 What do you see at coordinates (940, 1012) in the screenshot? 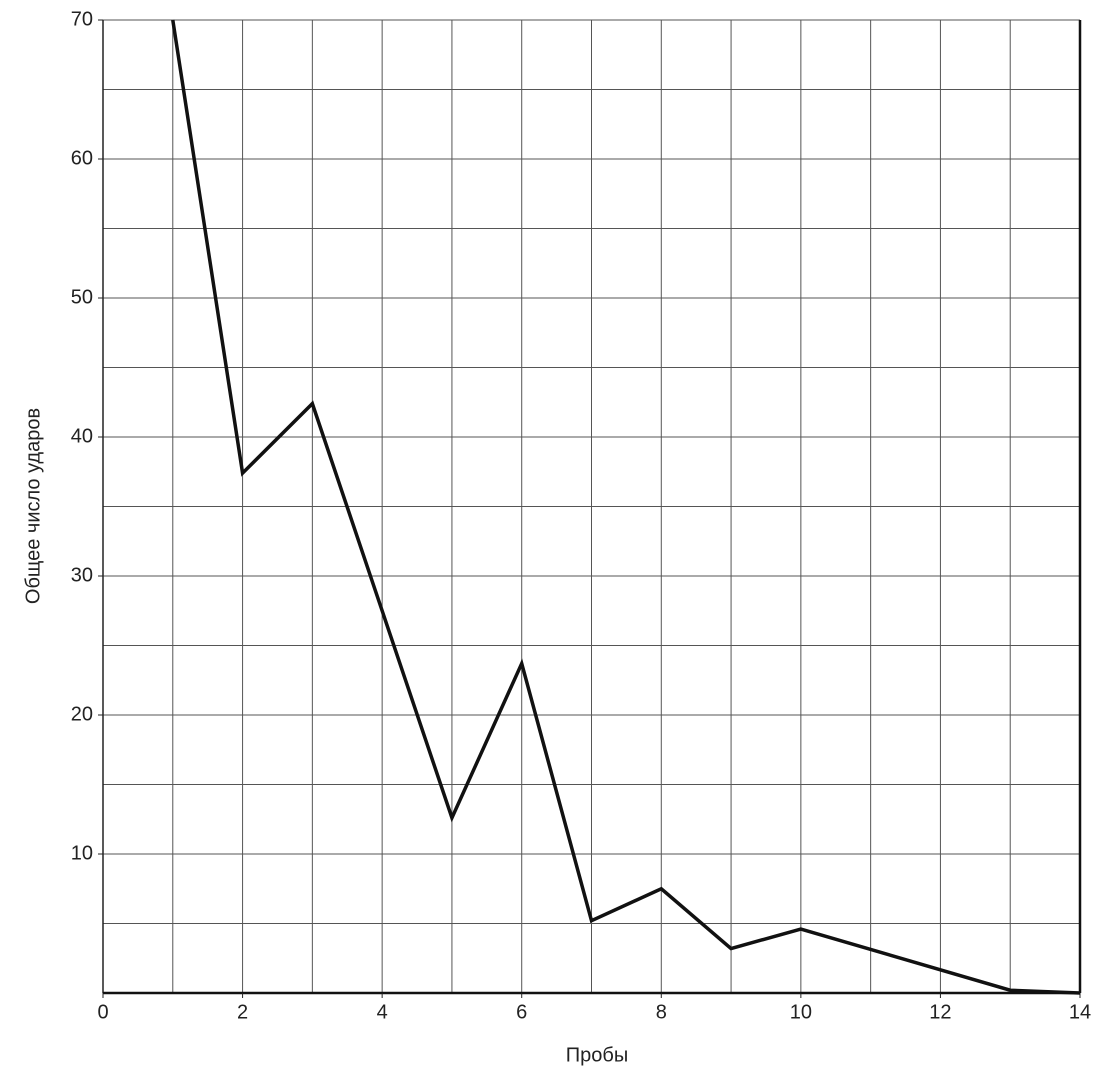
I see `x-tick-label: 12` at bounding box center [940, 1012].